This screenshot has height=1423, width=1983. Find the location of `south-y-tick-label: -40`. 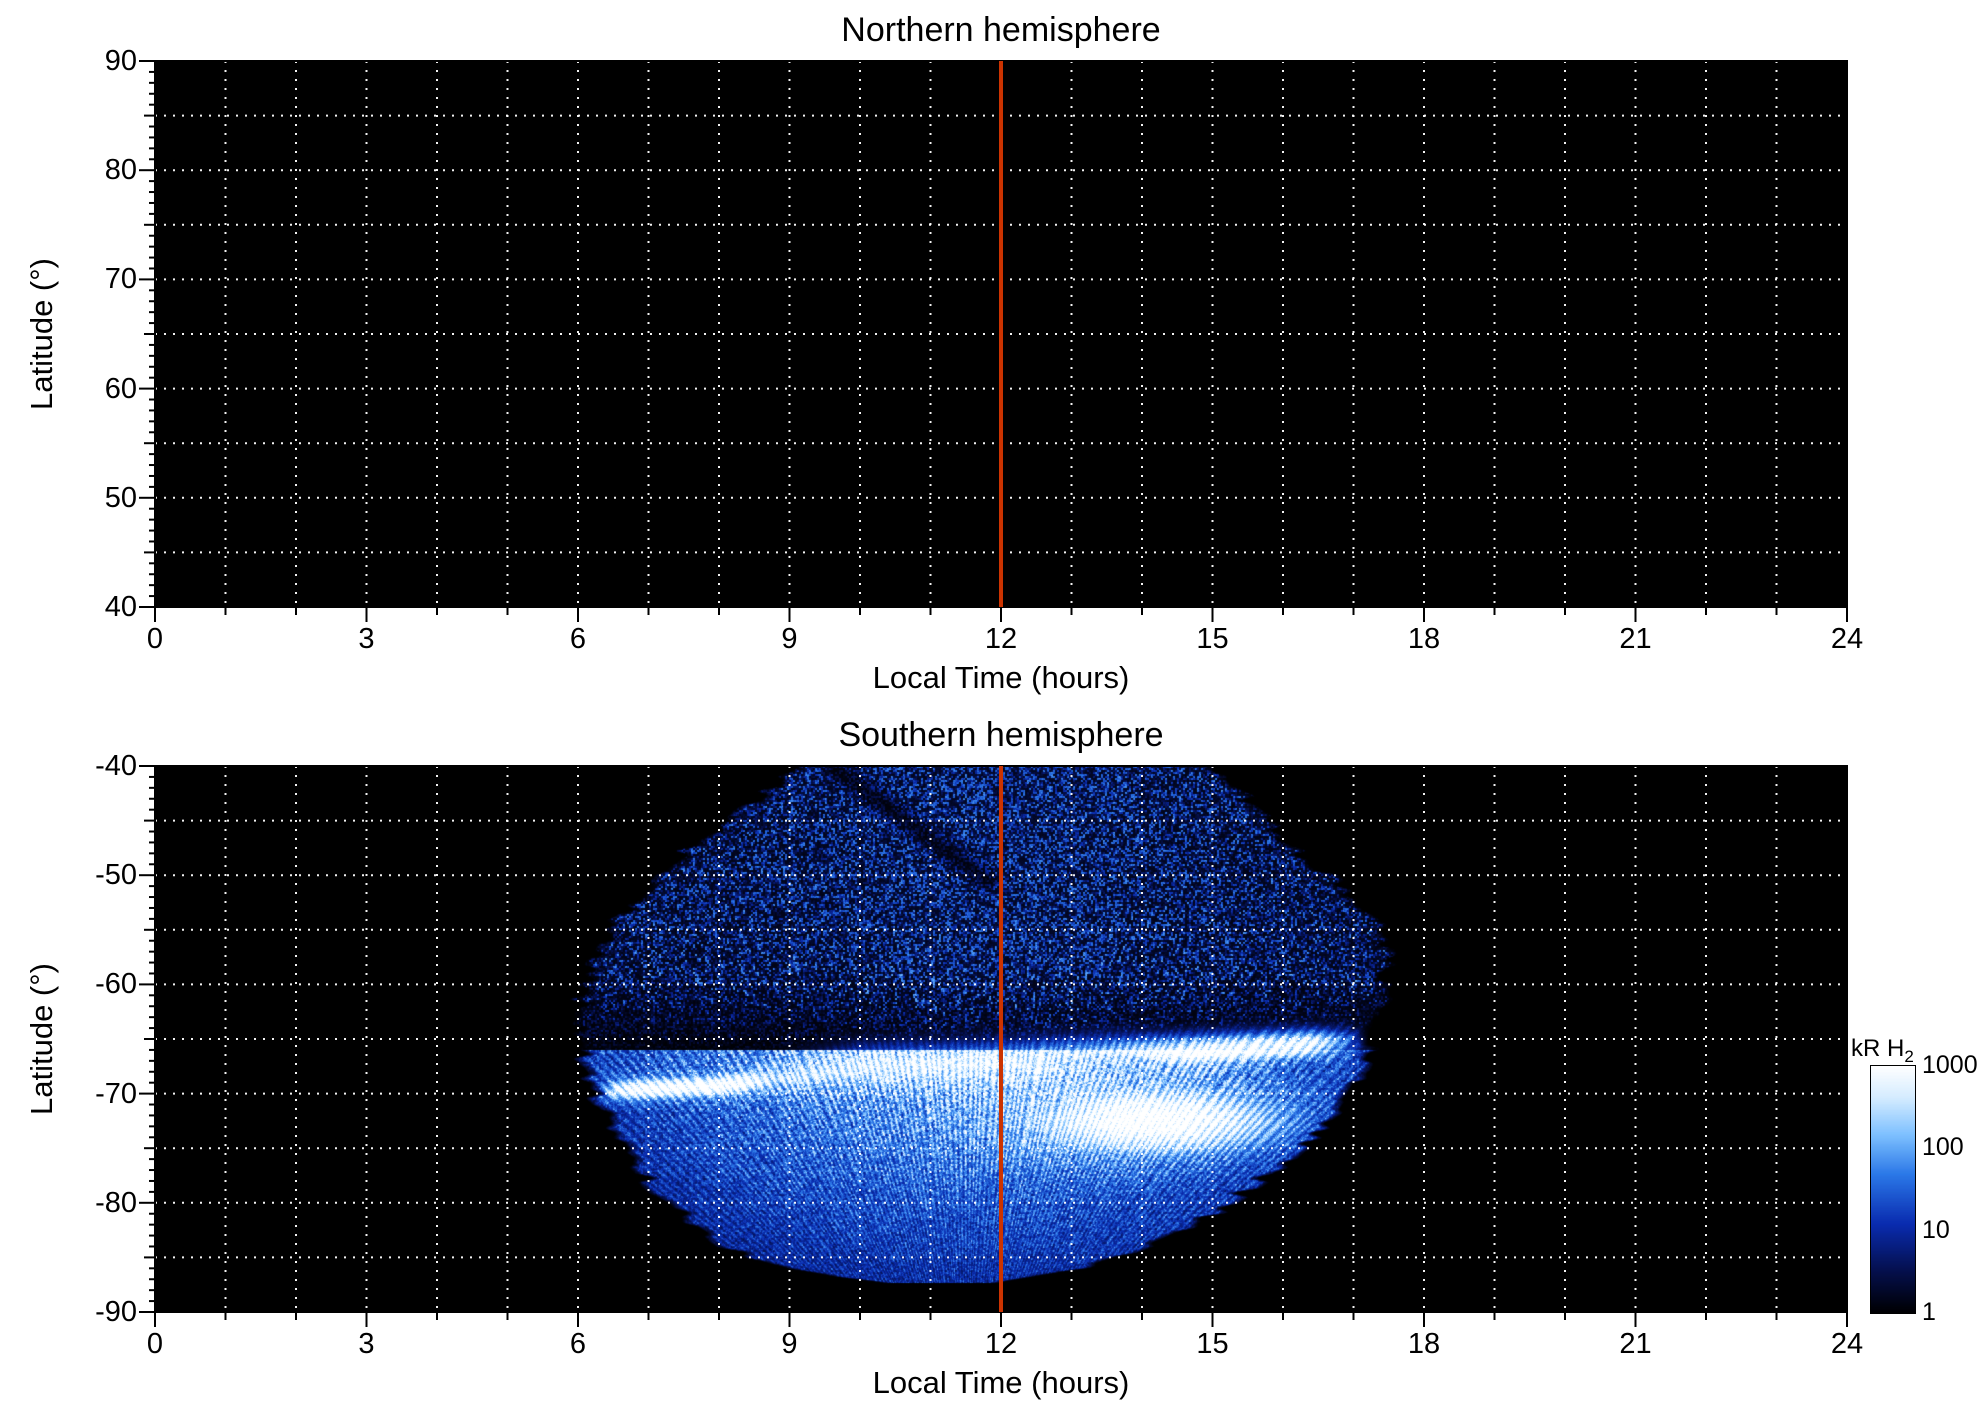

south-y-tick-label: -40 is located at coordinates (116, 766).